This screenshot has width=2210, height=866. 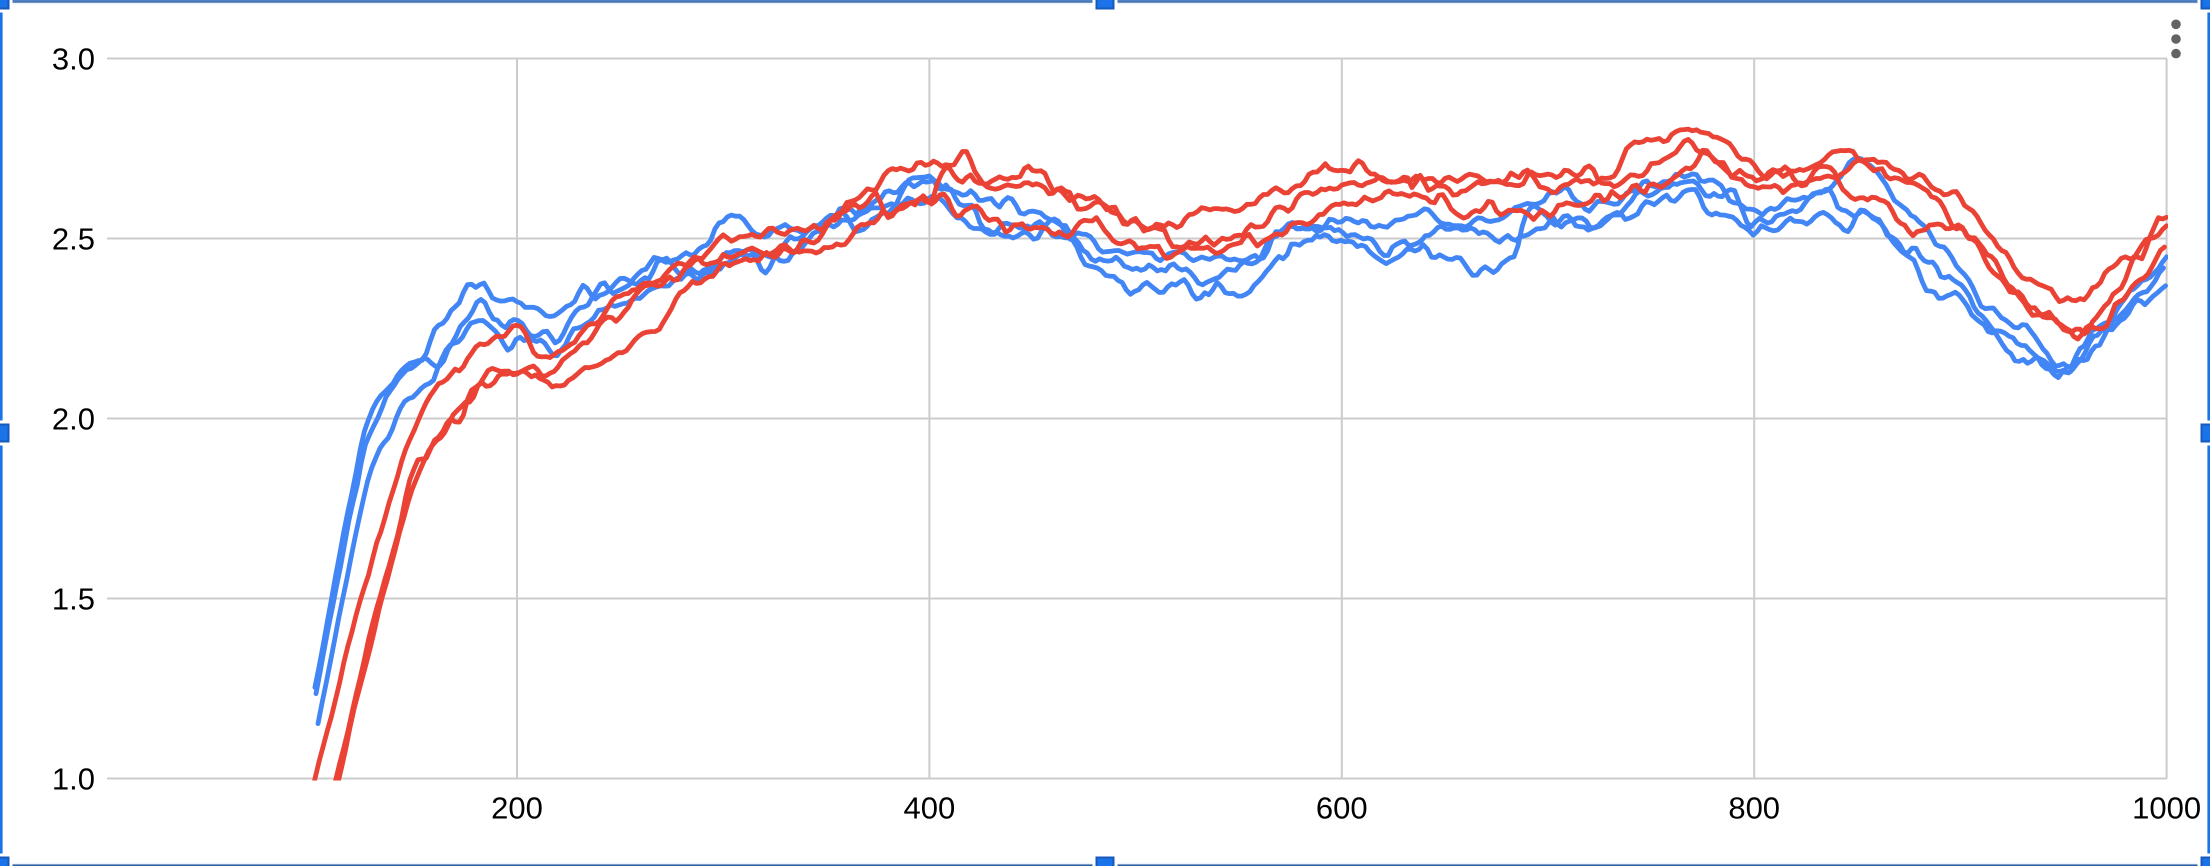 I want to click on svg-text: 1.5, so click(x=73, y=598).